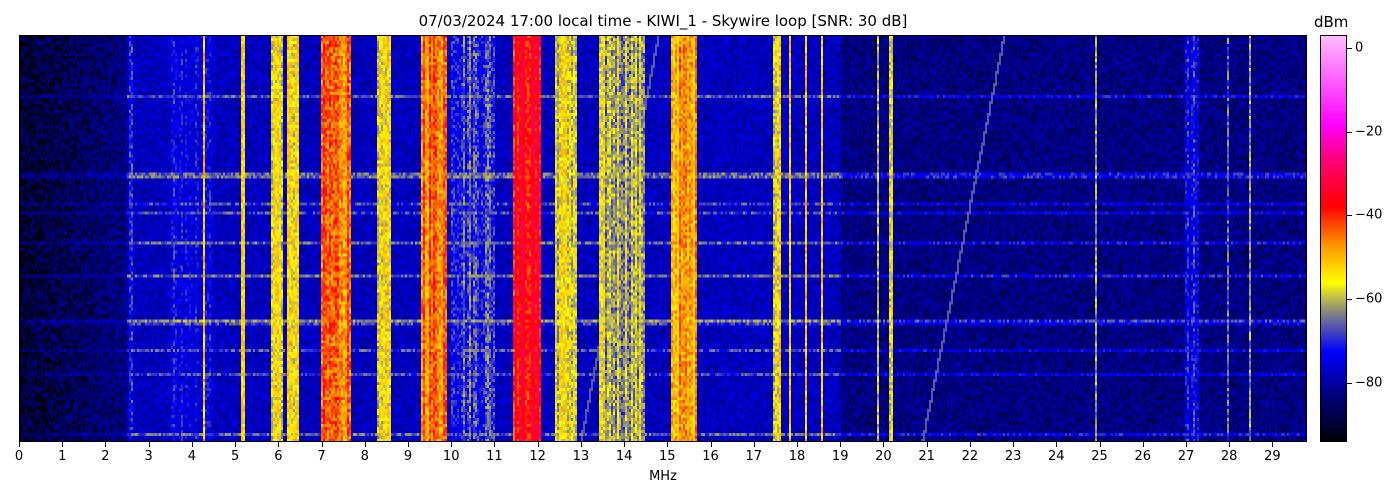 This screenshot has width=1400, height=500. What do you see at coordinates (62, 456) in the screenshot?
I see `x-tick-label: 1` at bounding box center [62, 456].